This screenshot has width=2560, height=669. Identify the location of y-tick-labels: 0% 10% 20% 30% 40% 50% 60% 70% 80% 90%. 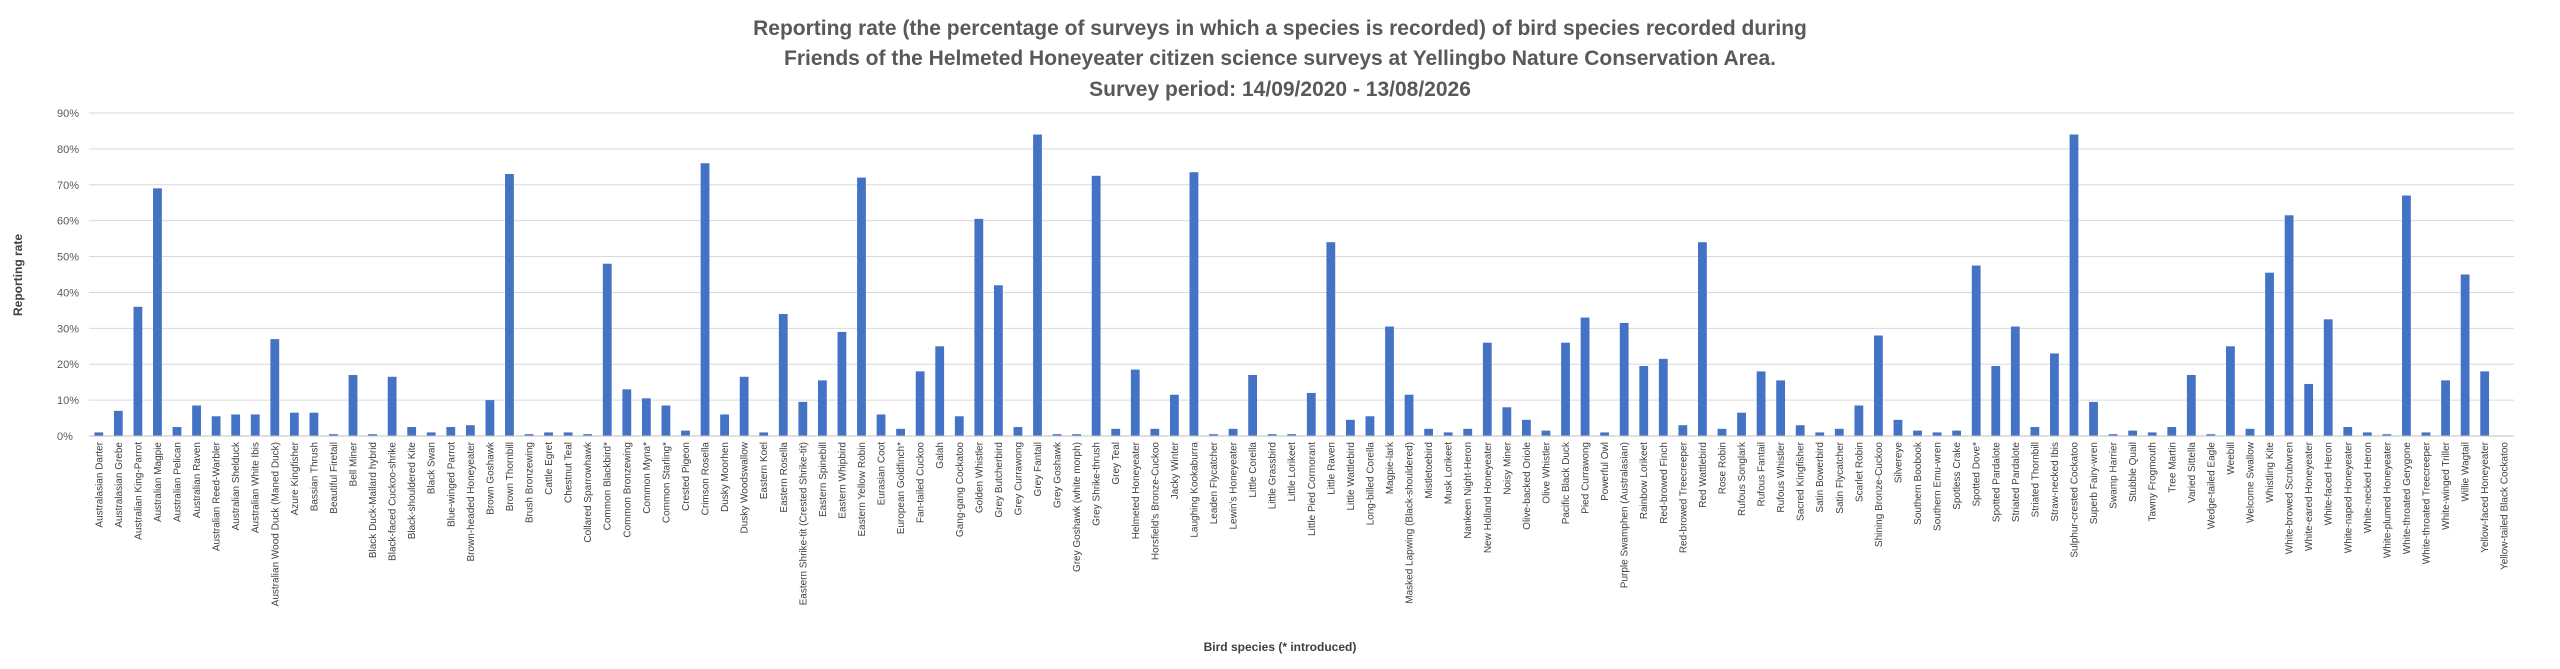
(68, 275).